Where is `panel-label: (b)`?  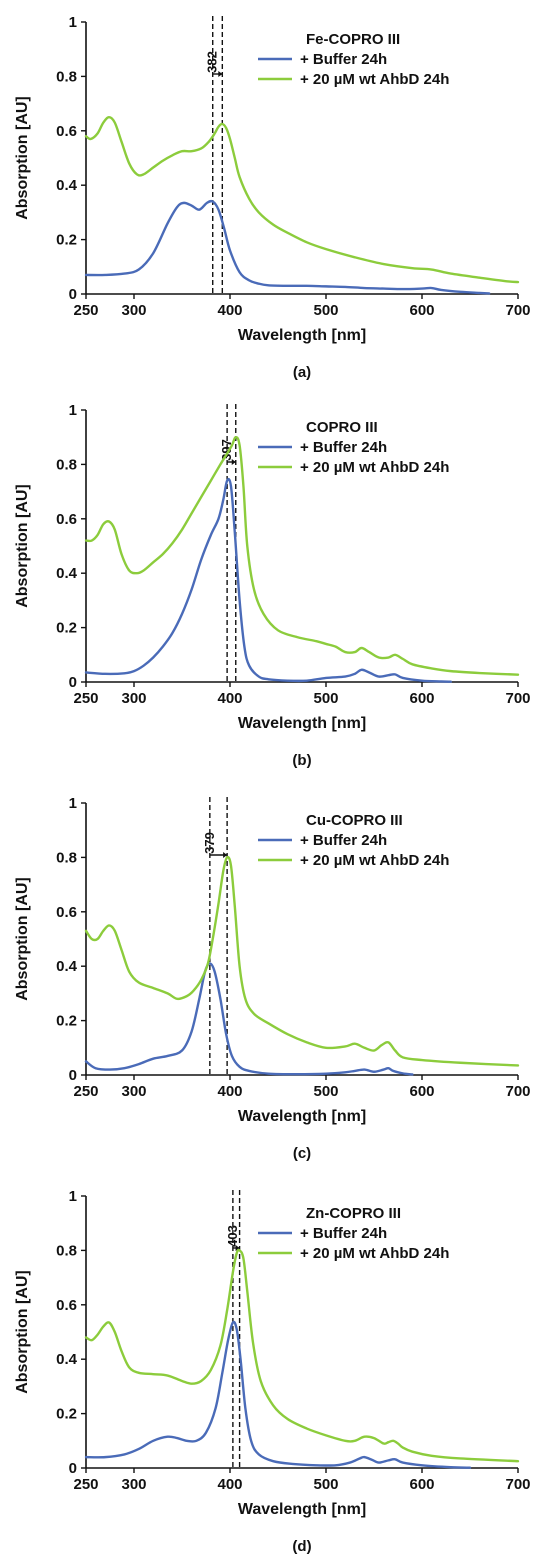 panel-label: (b) is located at coordinates (301, 760).